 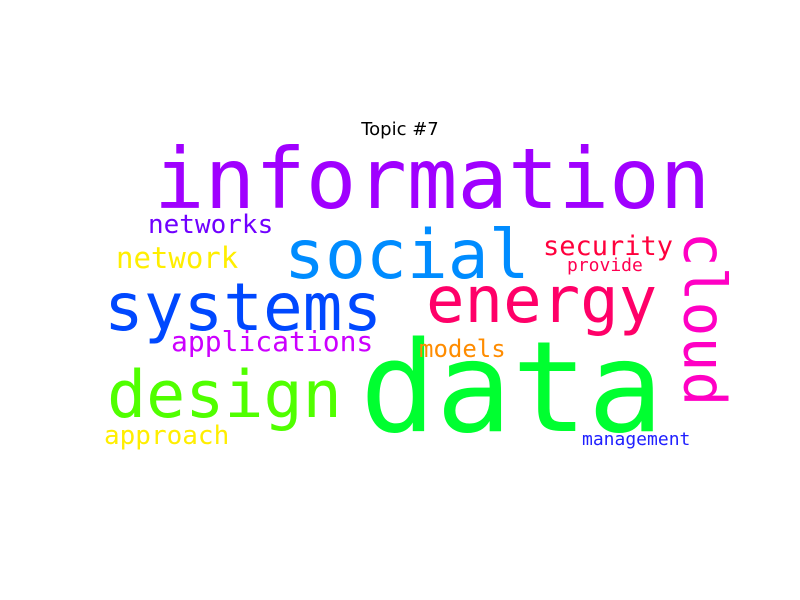 I want to click on word-data: data, so click(x=512, y=387).